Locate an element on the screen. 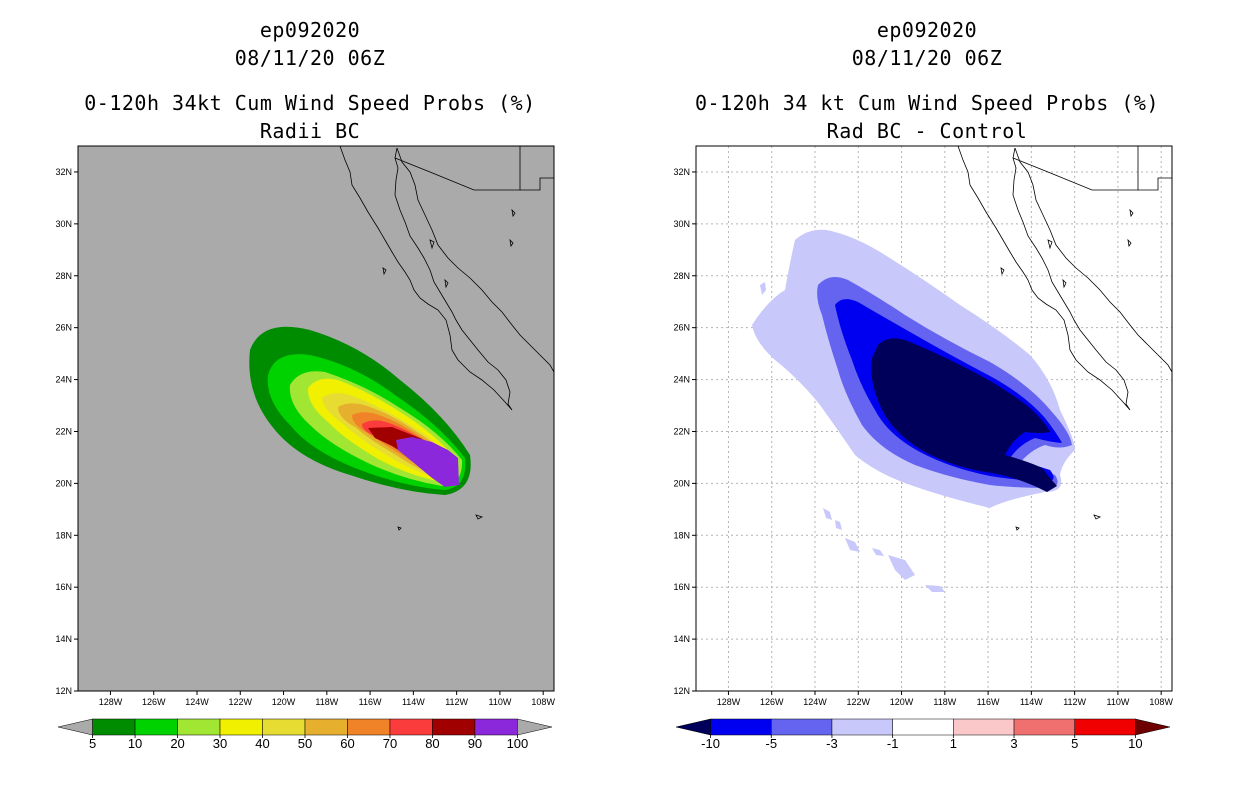 The image size is (1236, 800). right-lat-label: 26N is located at coordinates (681, 328).